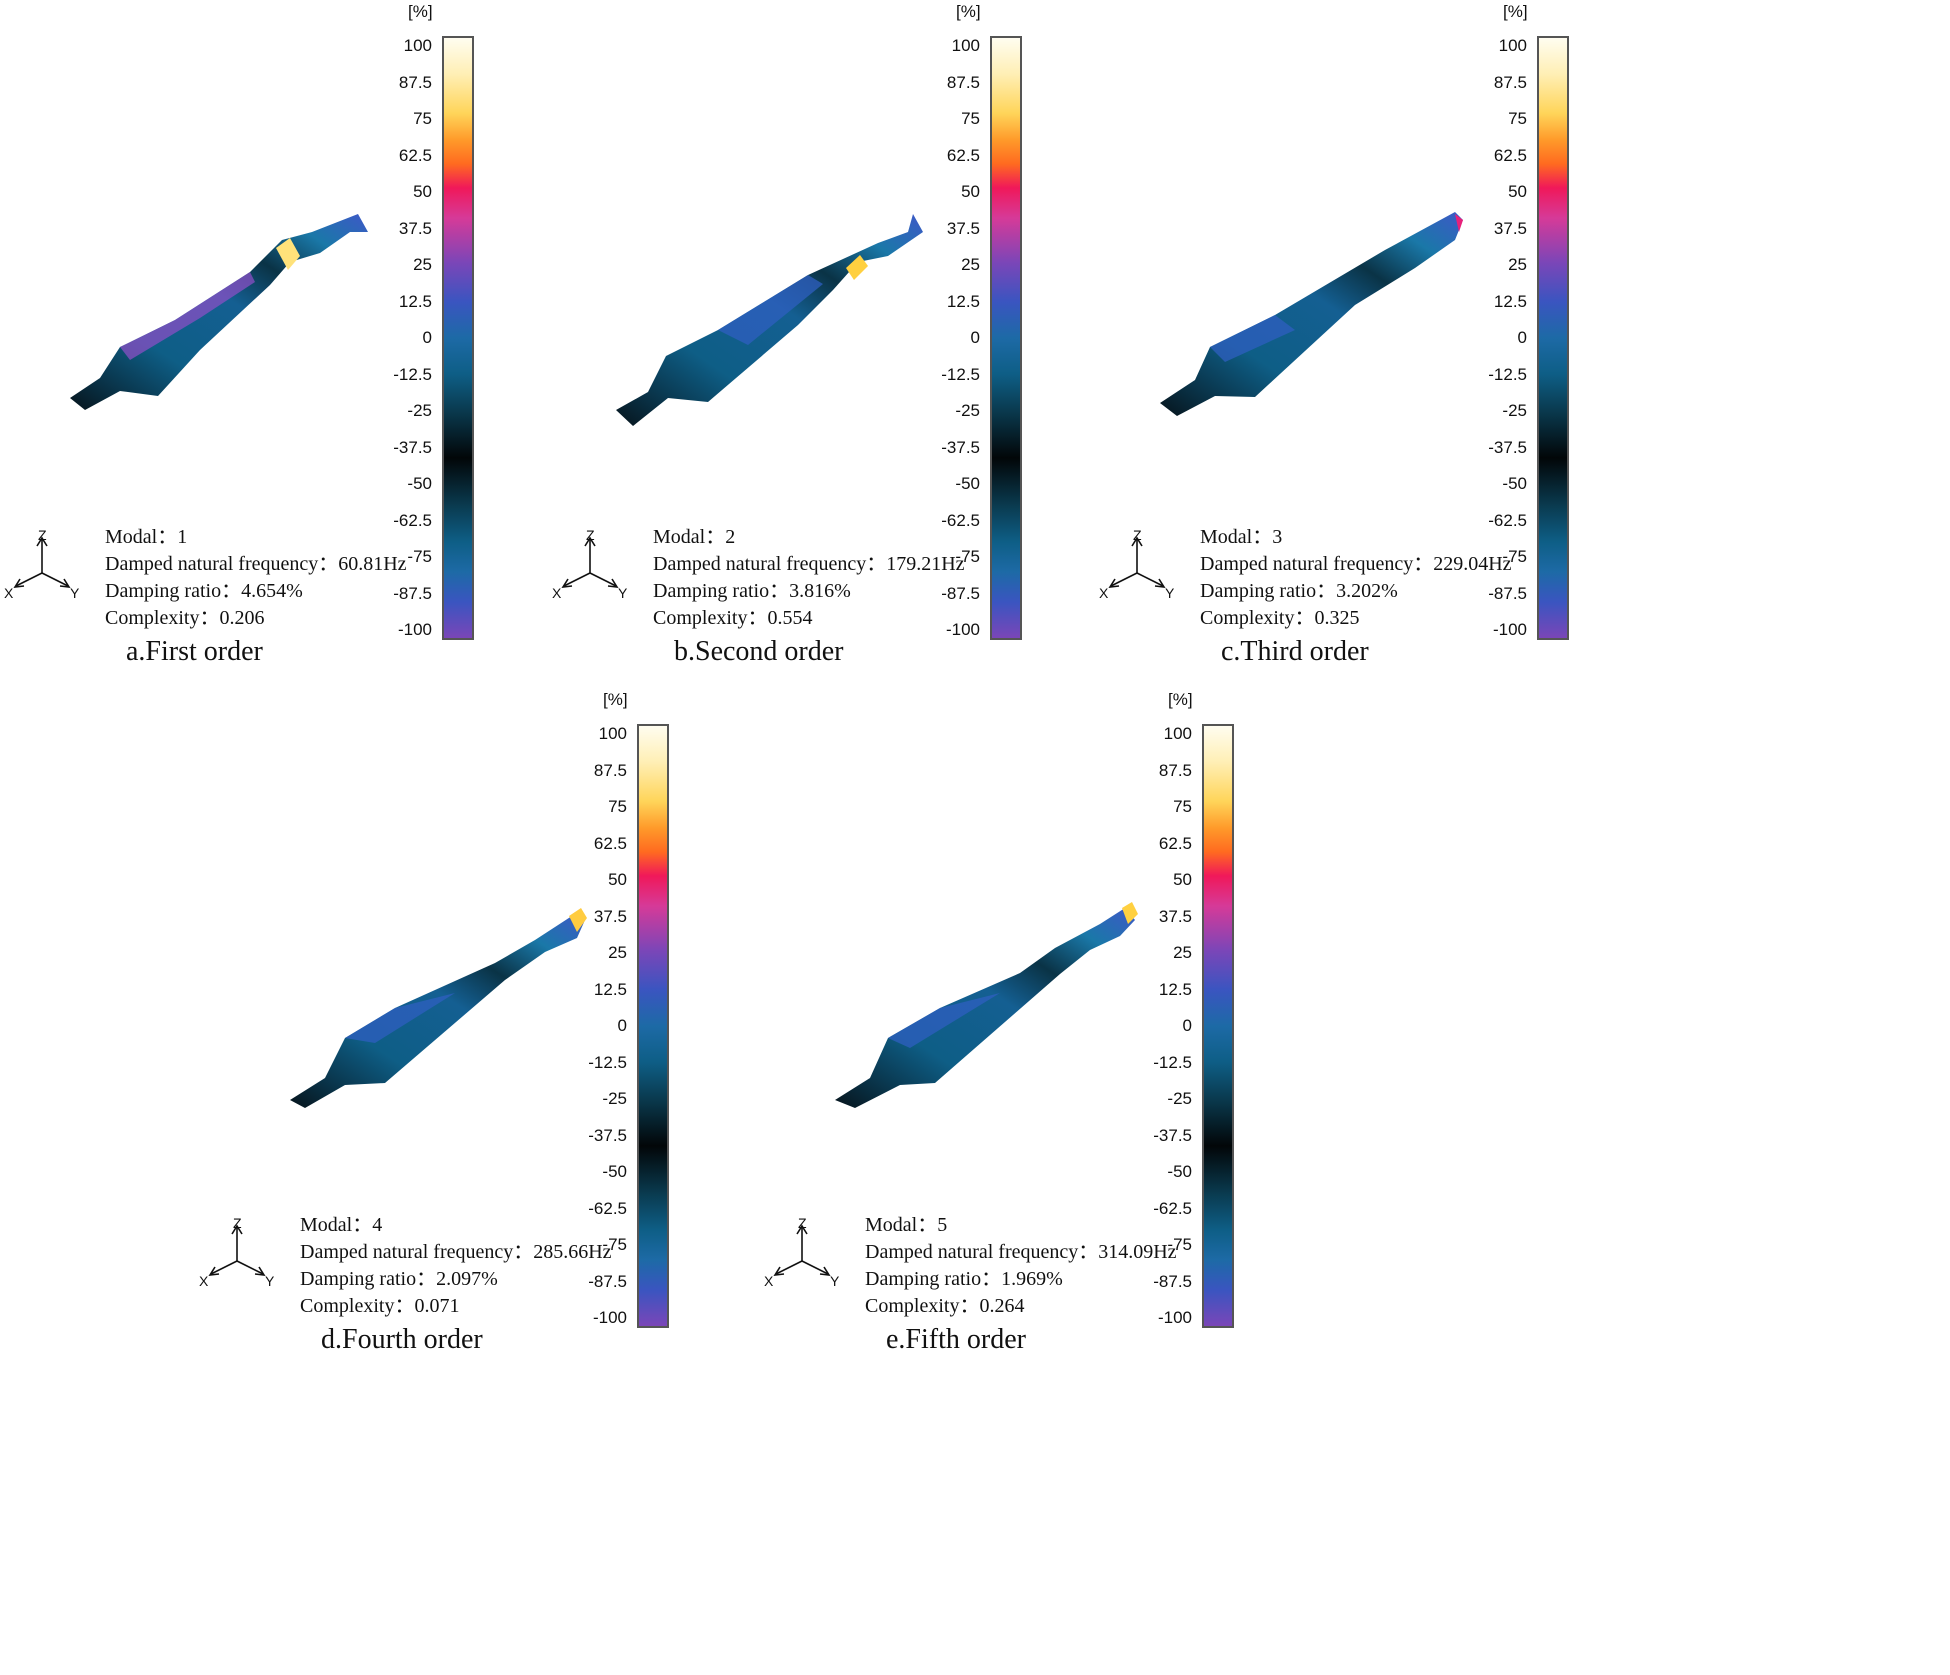 The image size is (1950, 1675). I want to click on damping-value: 2.097%, so click(467, 1279).